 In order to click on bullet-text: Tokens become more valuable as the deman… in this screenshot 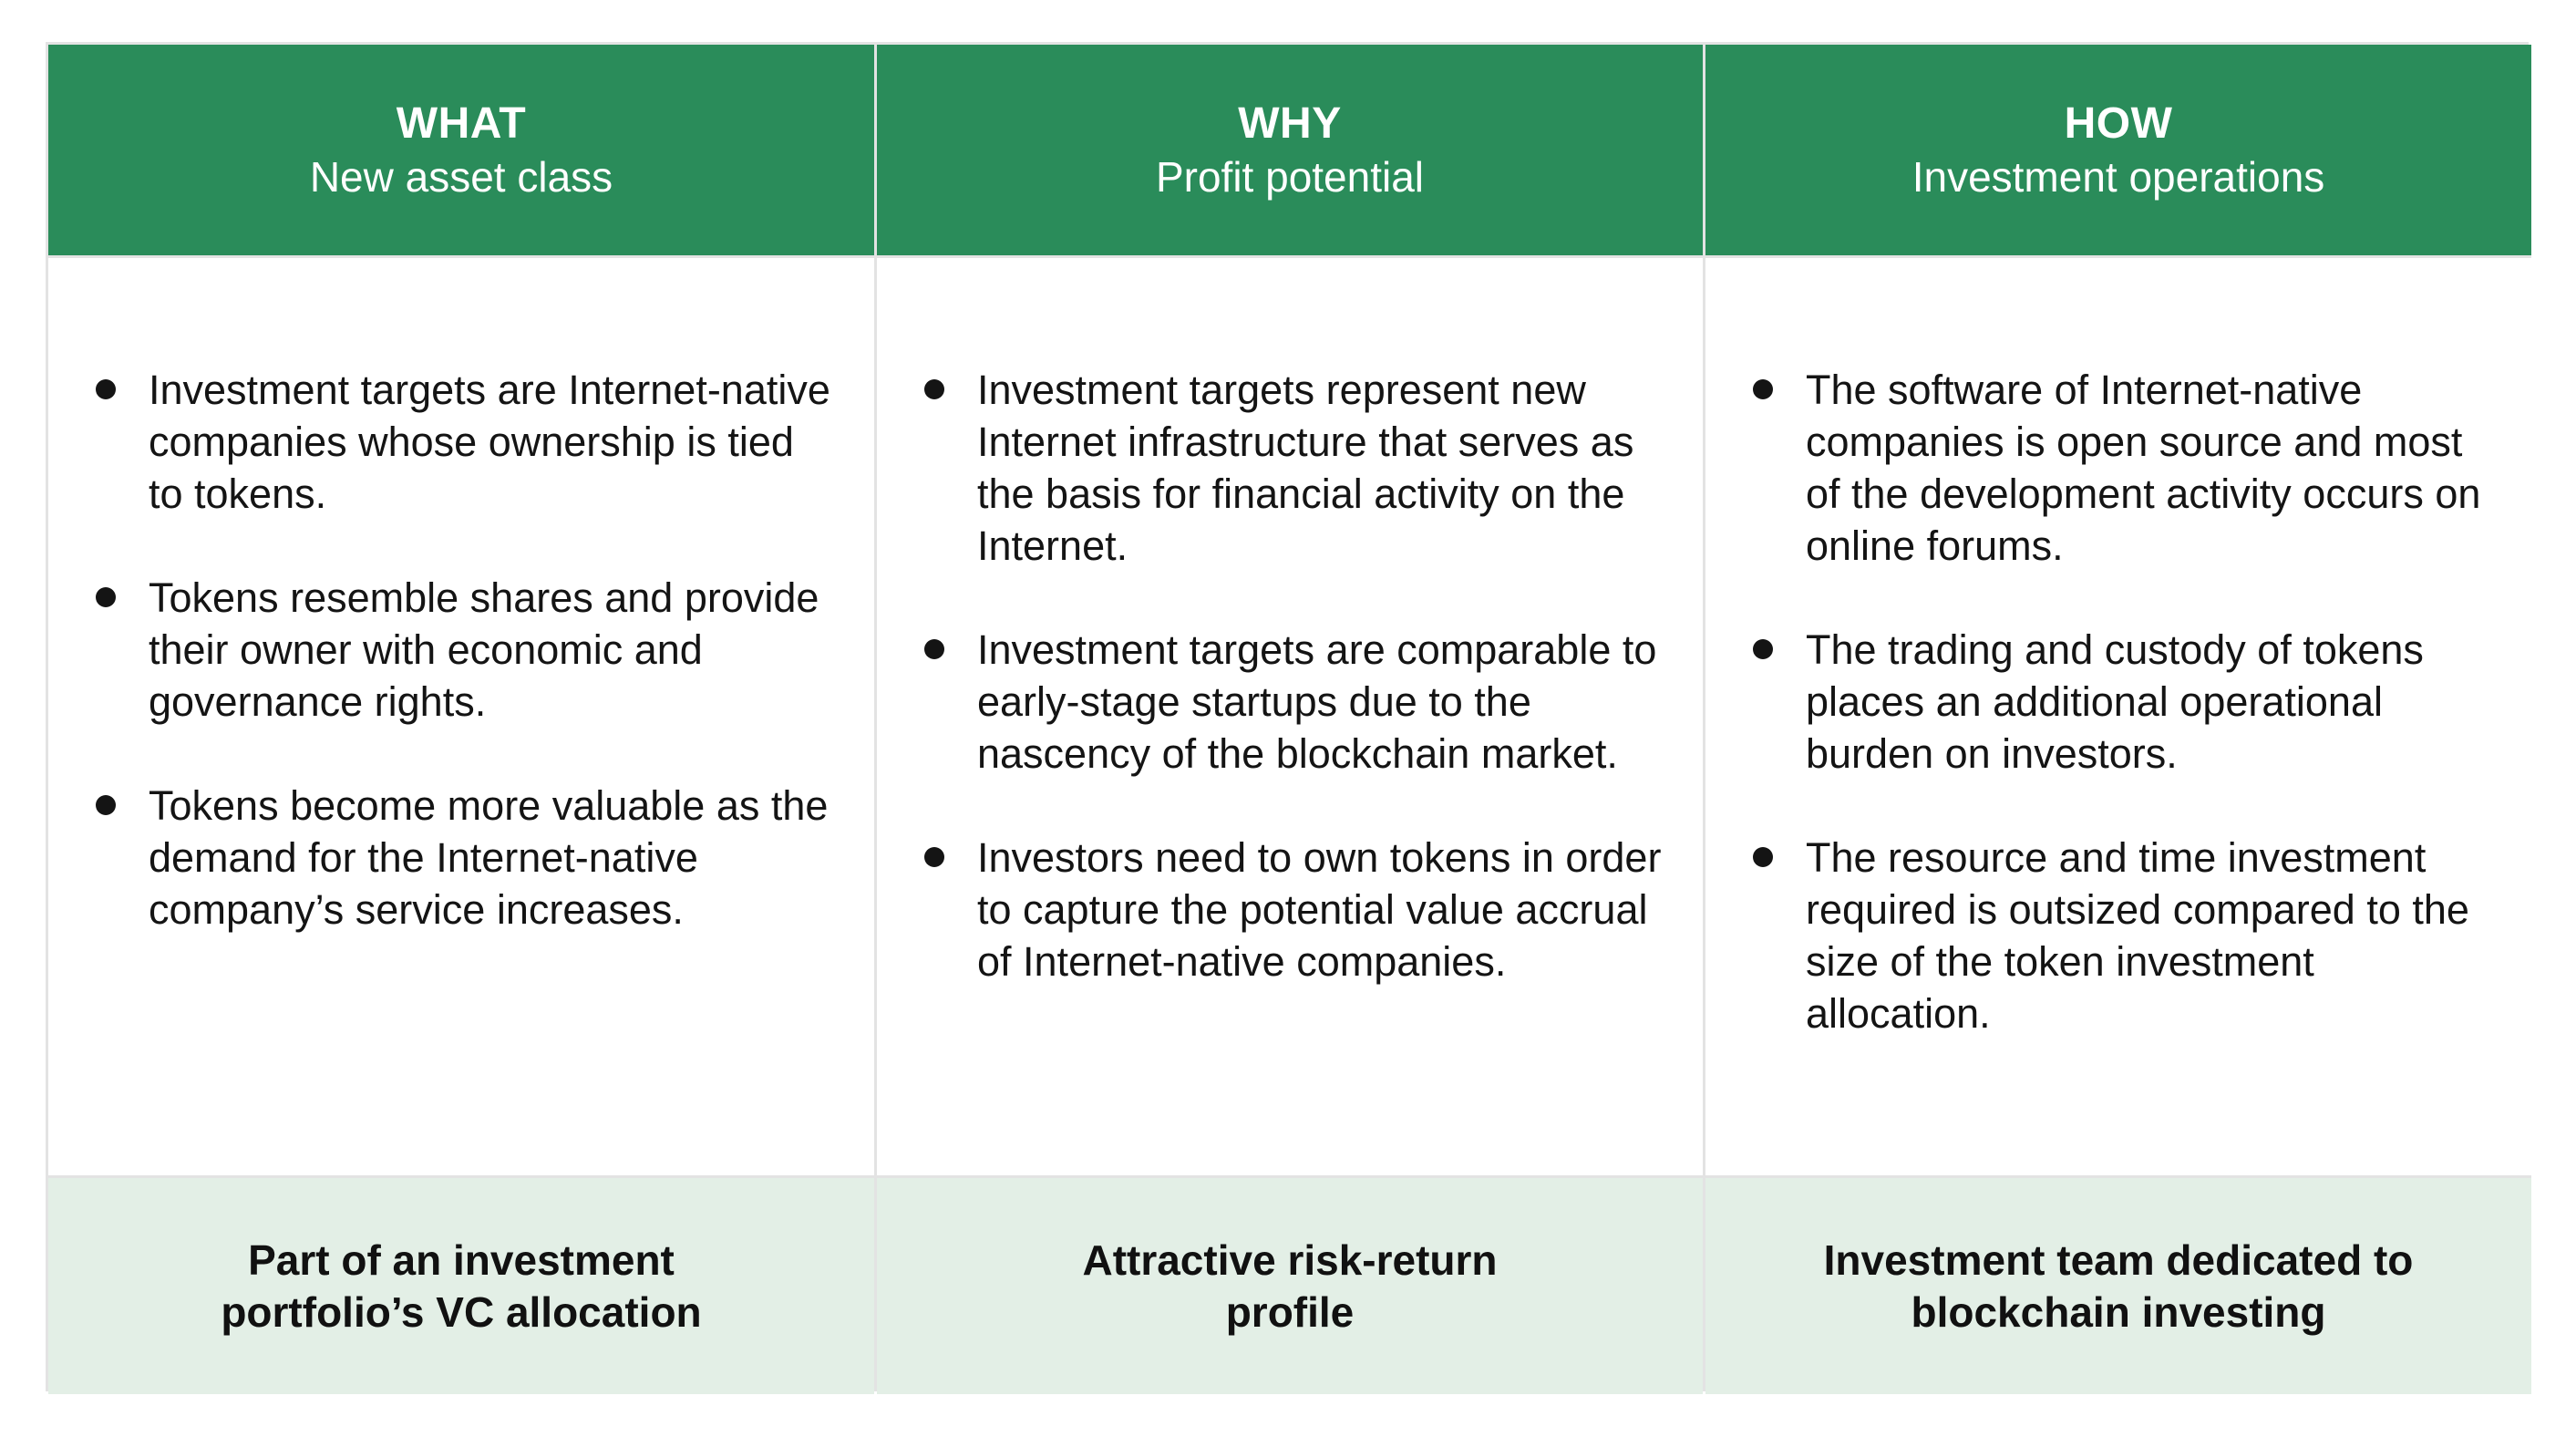, I will do `click(489, 857)`.